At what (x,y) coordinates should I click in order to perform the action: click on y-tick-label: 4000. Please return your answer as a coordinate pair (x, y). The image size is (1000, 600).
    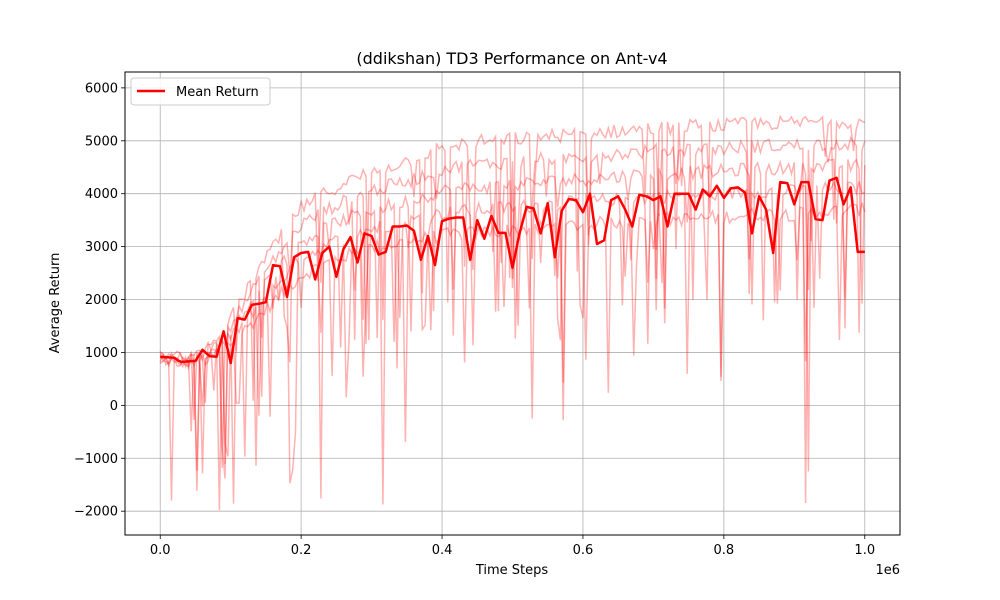
    Looking at the image, I should click on (101, 194).